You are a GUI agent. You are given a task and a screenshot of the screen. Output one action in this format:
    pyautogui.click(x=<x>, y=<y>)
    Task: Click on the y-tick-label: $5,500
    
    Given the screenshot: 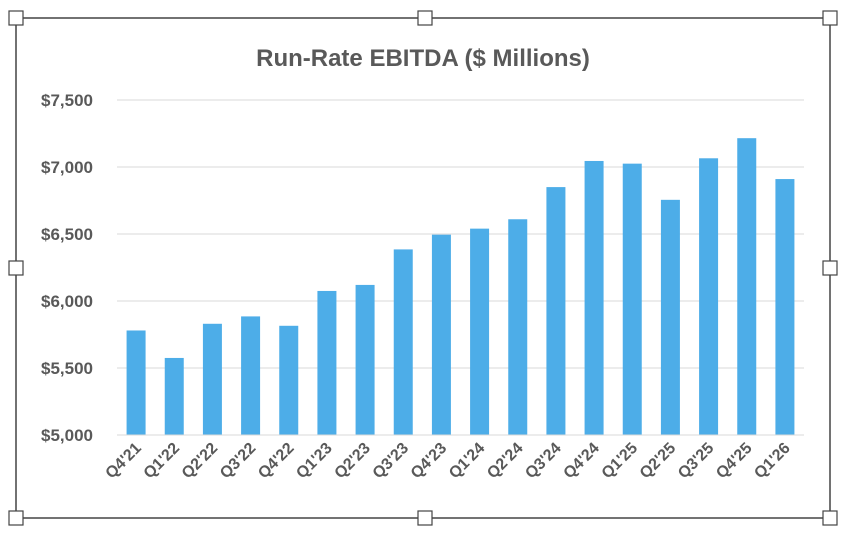 What is the action you would take?
    pyautogui.click(x=67, y=368)
    